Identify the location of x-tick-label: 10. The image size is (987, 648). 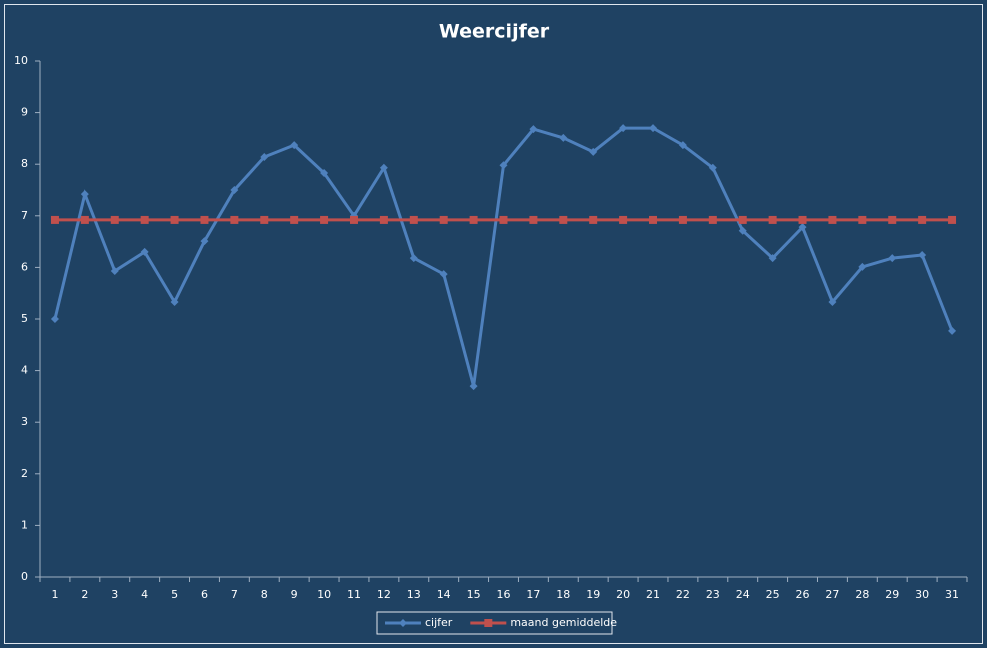
(324, 594).